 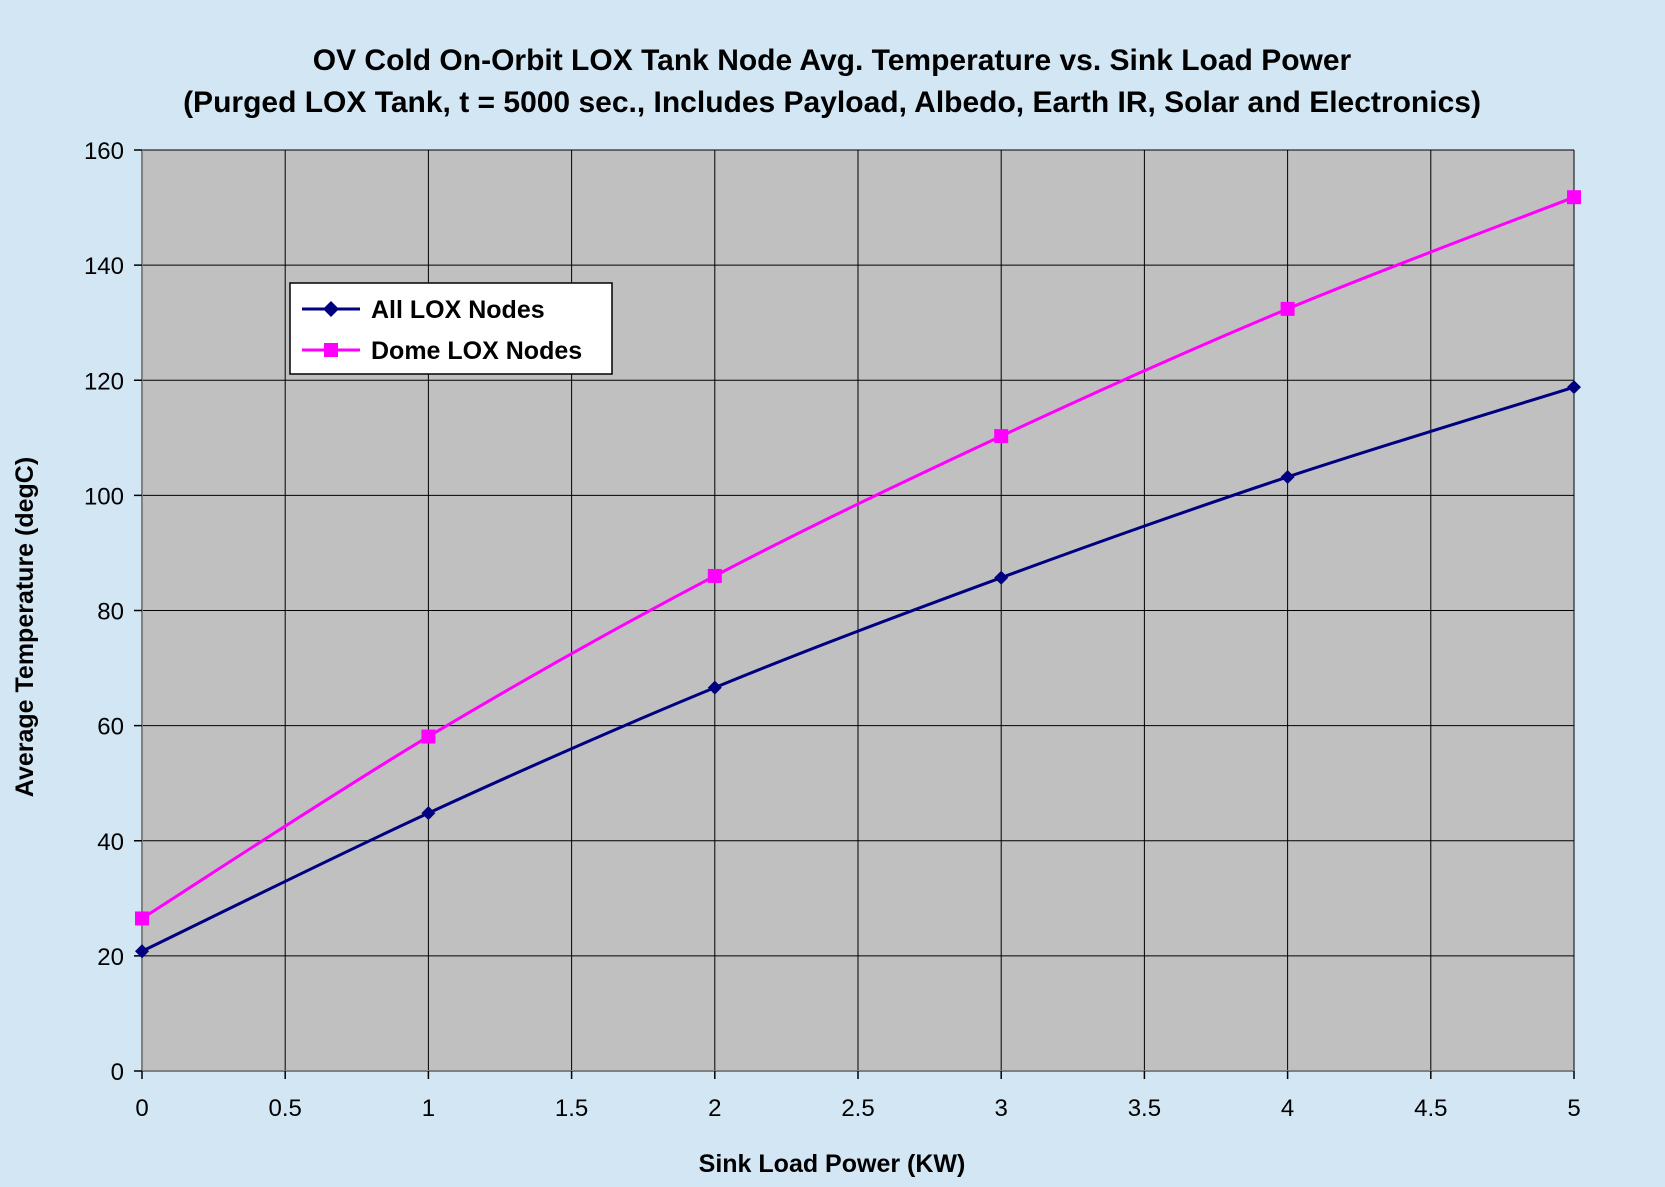 I want to click on y-tick-label: 40, so click(x=110, y=842).